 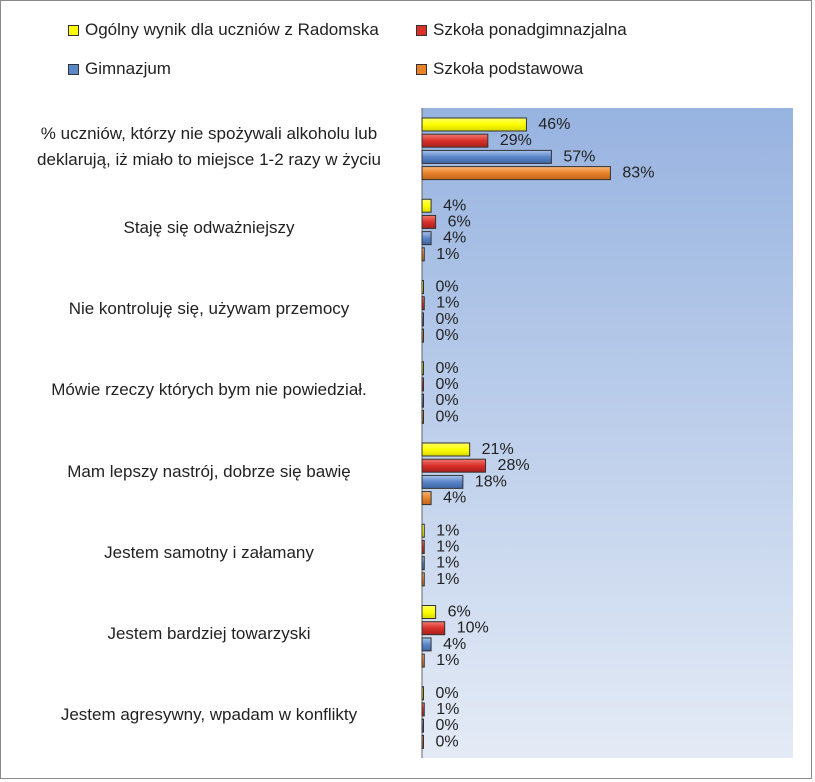 What do you see at coordinates (473, 628) in the screenshot?
I see `data-label: 10%` at bounding box center [473, 628].